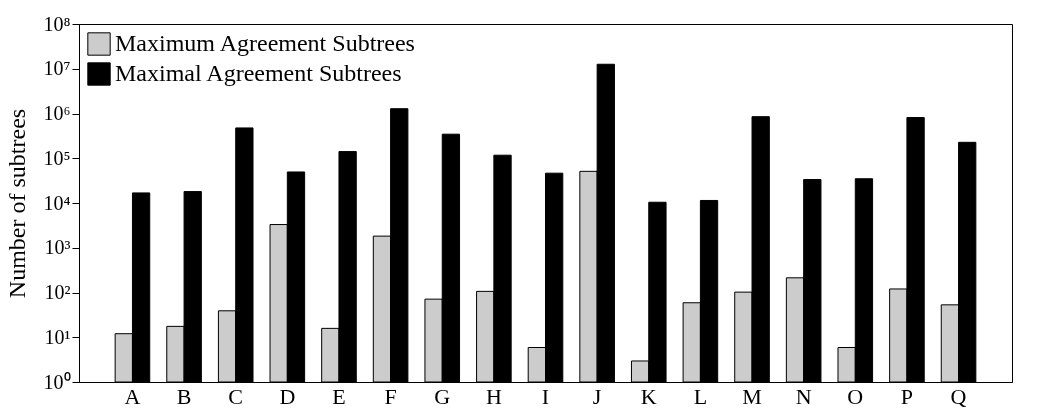 Image resolution: width=1055 pixels, height=418 pixels. What do you see at coordinates (700, 396) in the screenshot?
I see `x-tick-label: L` at bounding box center [700, 396].